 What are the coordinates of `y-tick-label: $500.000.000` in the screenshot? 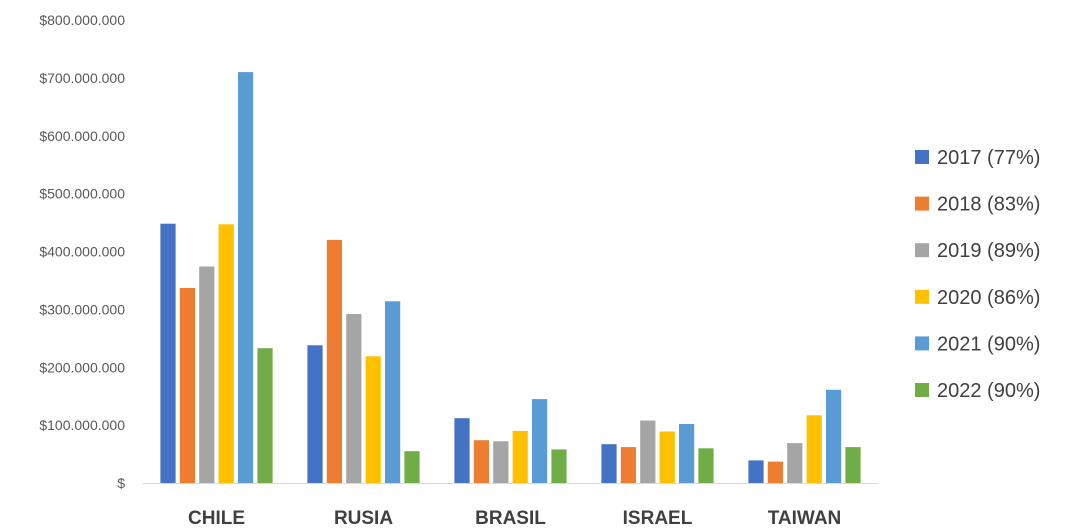 It's located at (82, 194).